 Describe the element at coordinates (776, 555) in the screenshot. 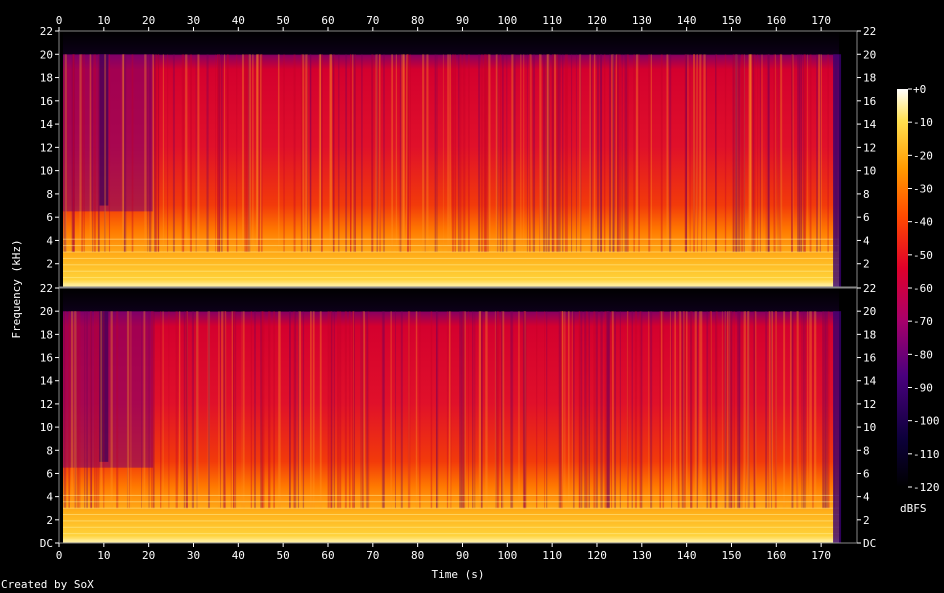

I see `x-tick-label: 160` at that location.